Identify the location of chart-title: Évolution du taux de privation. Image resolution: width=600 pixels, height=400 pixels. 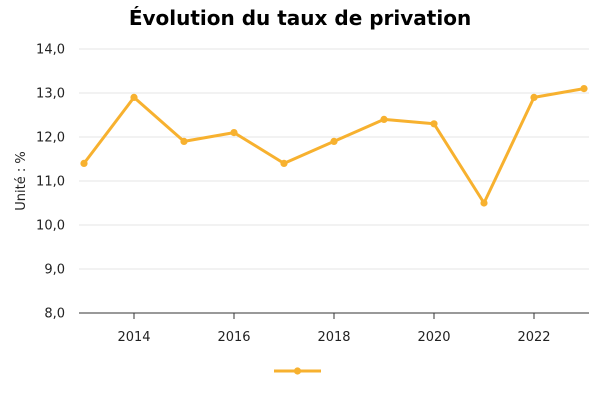
(300, 18).